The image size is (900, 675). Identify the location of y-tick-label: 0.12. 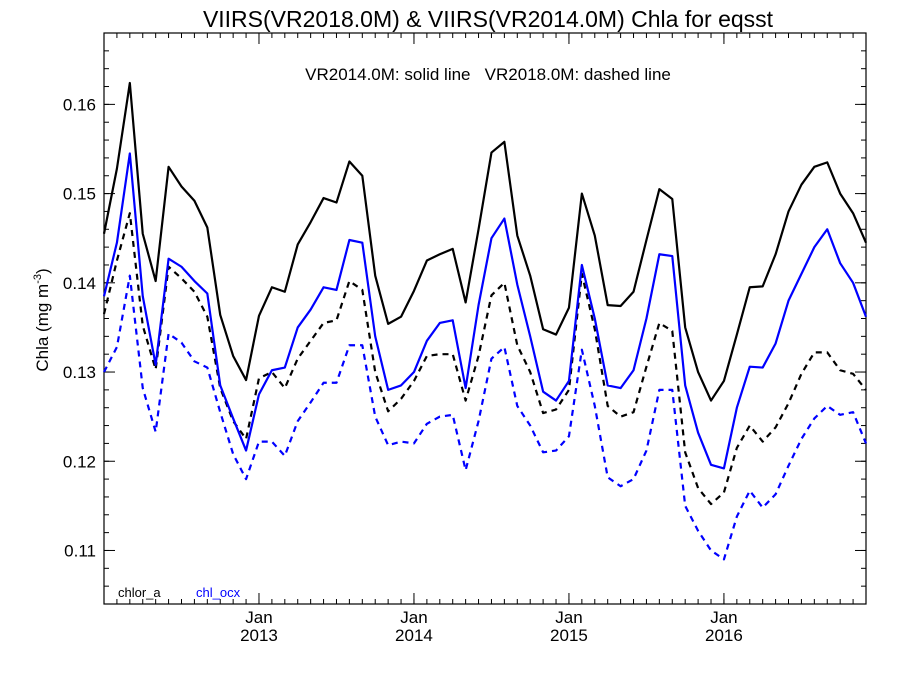
(79, 461).